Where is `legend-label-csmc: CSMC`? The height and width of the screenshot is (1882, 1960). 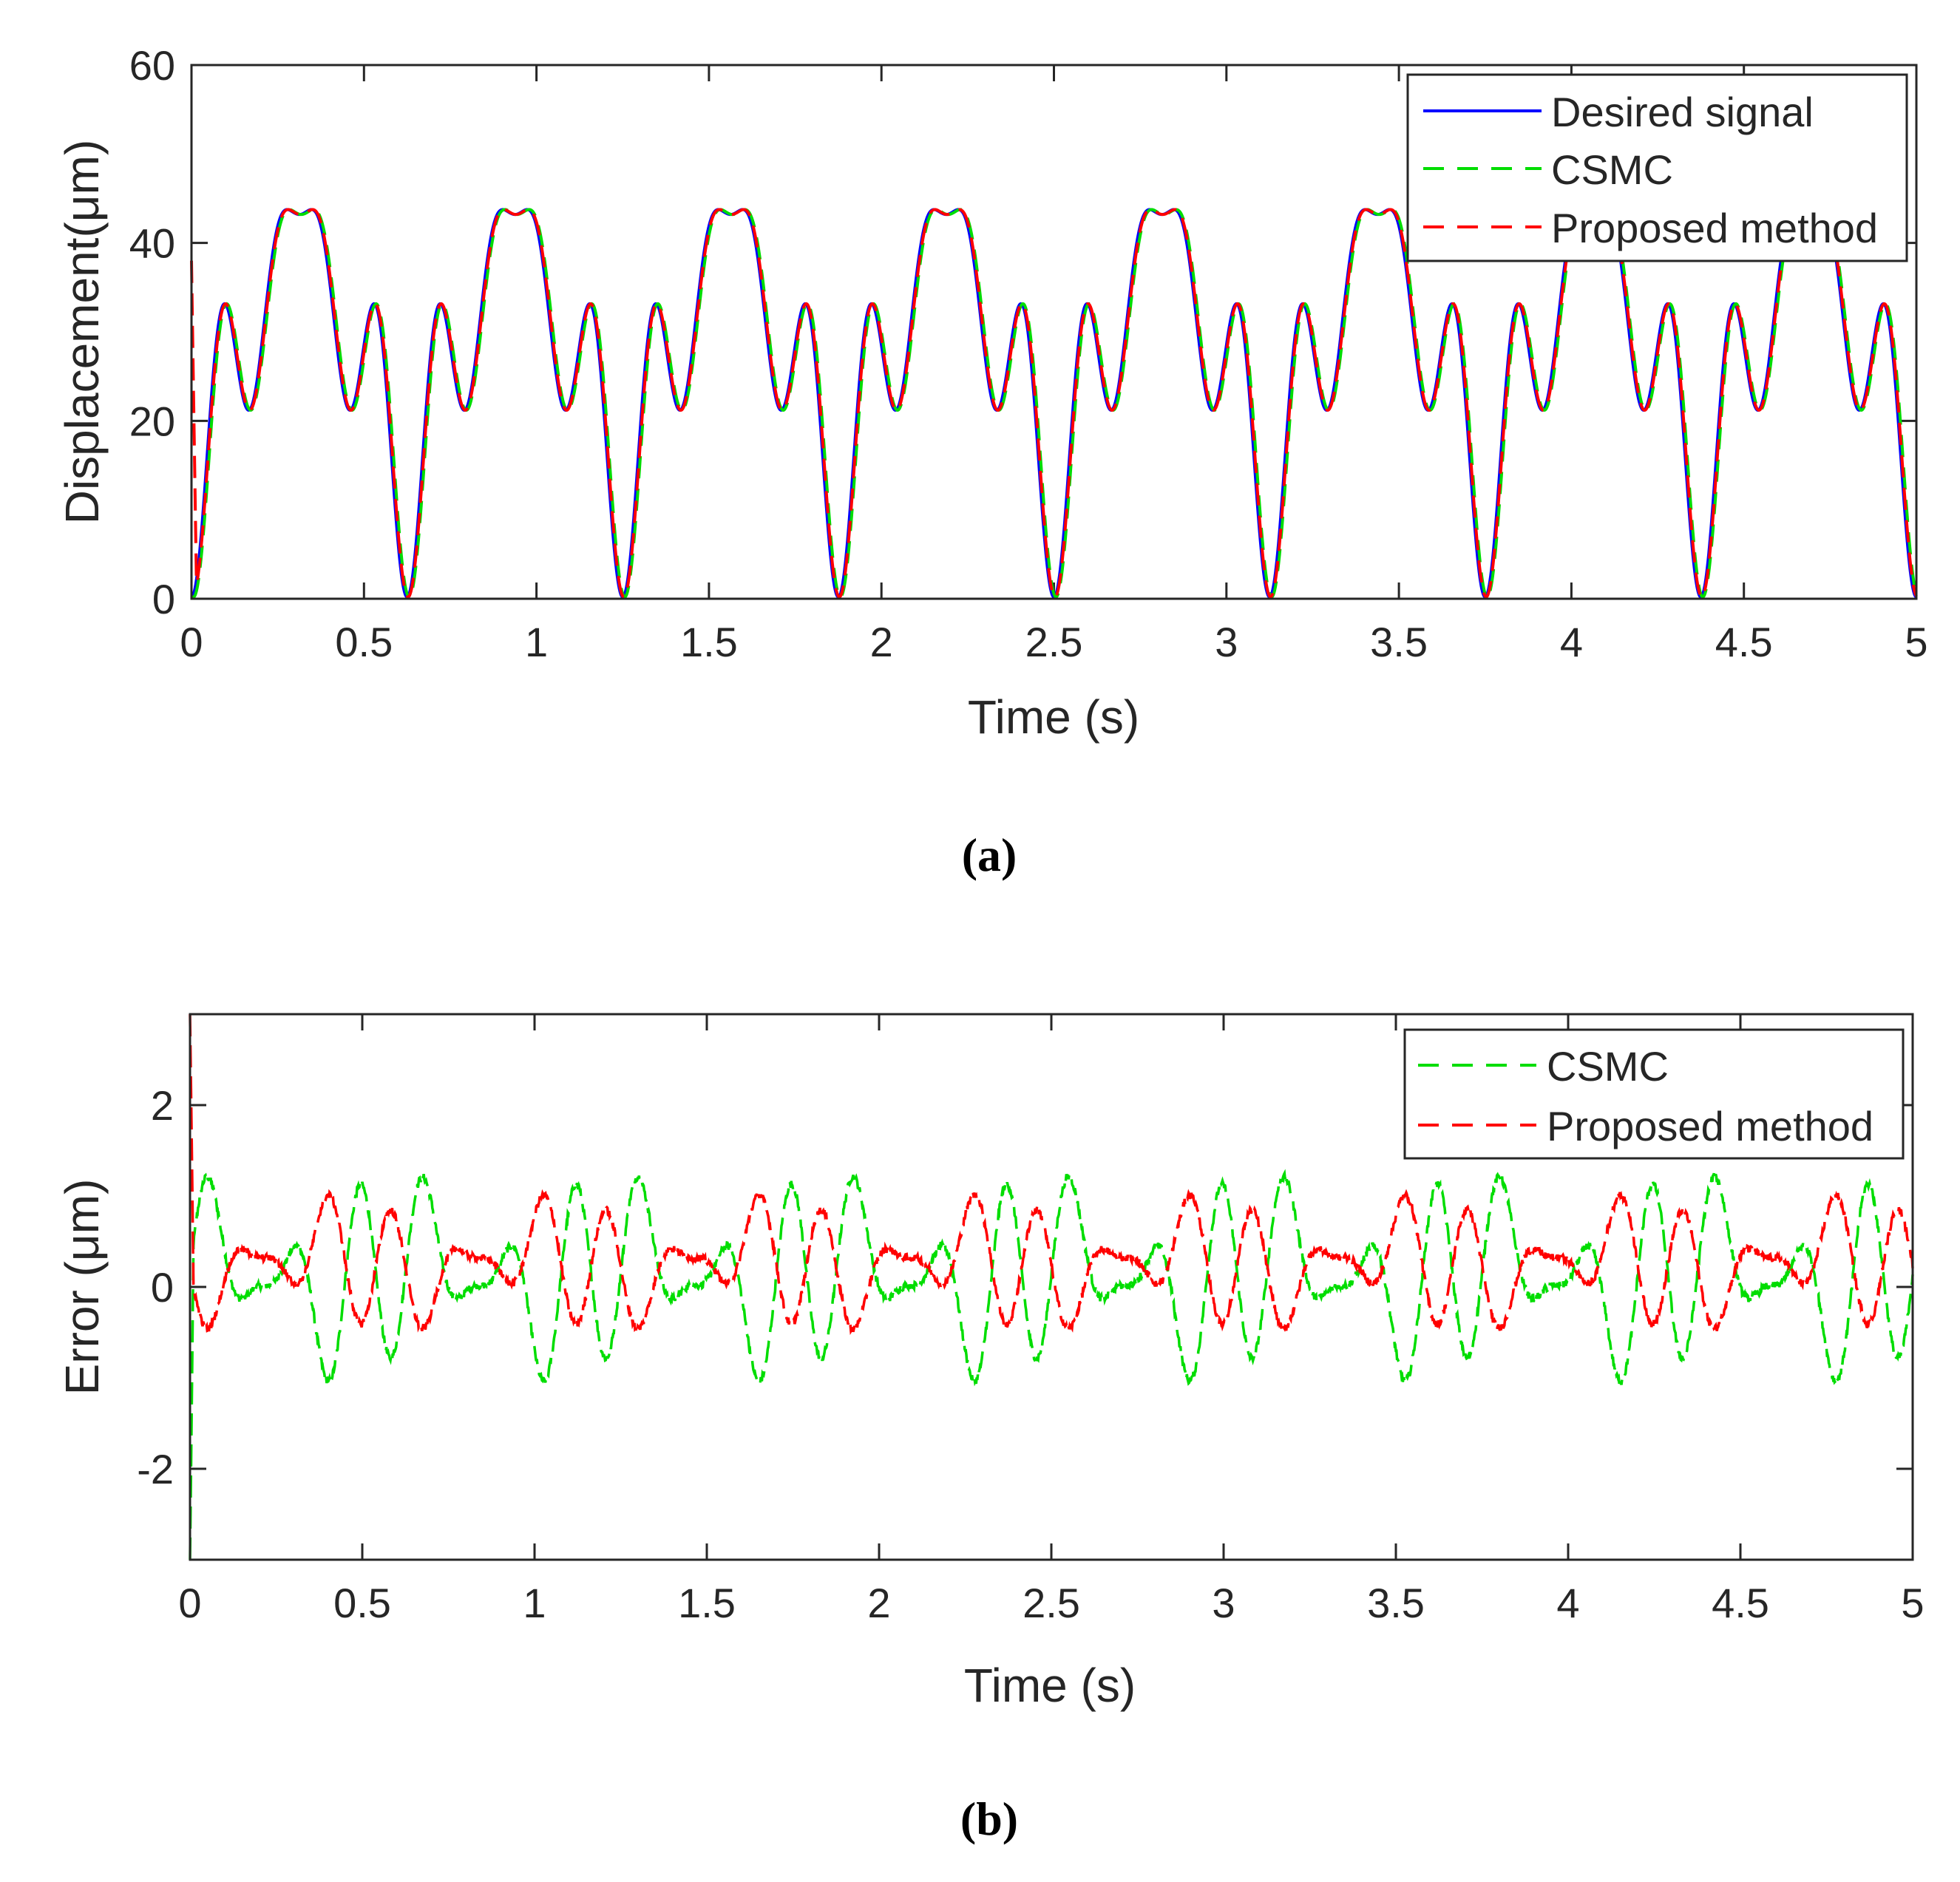 legend-label-csmc: CSMC is located at coordinates (1612, 169).